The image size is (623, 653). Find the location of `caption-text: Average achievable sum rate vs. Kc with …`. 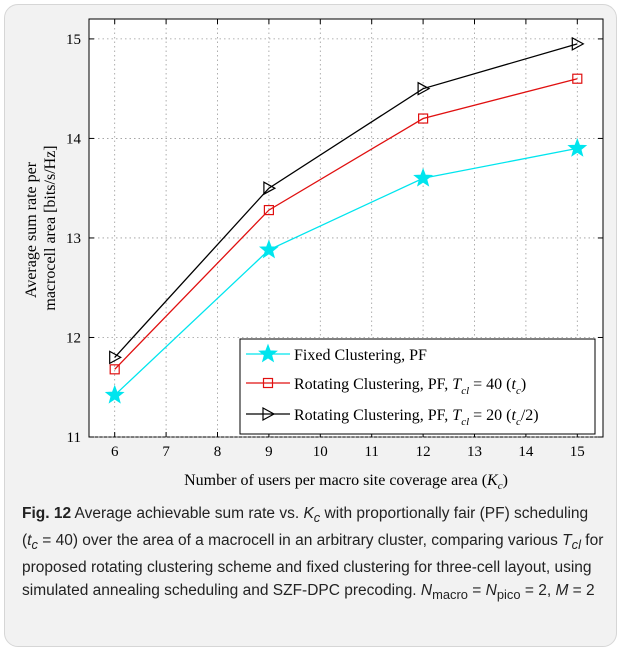

caption-text: Average achievable sum rate vs. Kc with … is located at coordinates (313, 554).